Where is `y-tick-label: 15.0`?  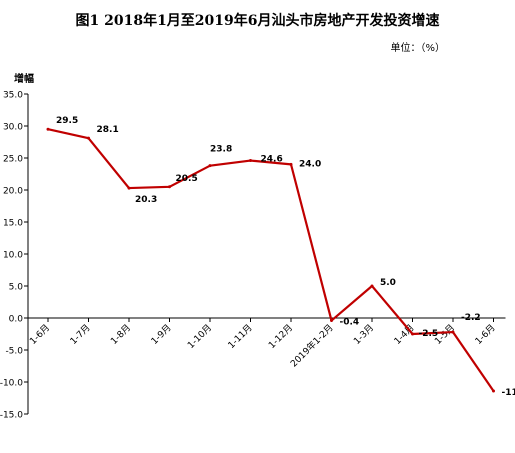
y-tick-label: 15.0 is located at coordinates (13, 224).